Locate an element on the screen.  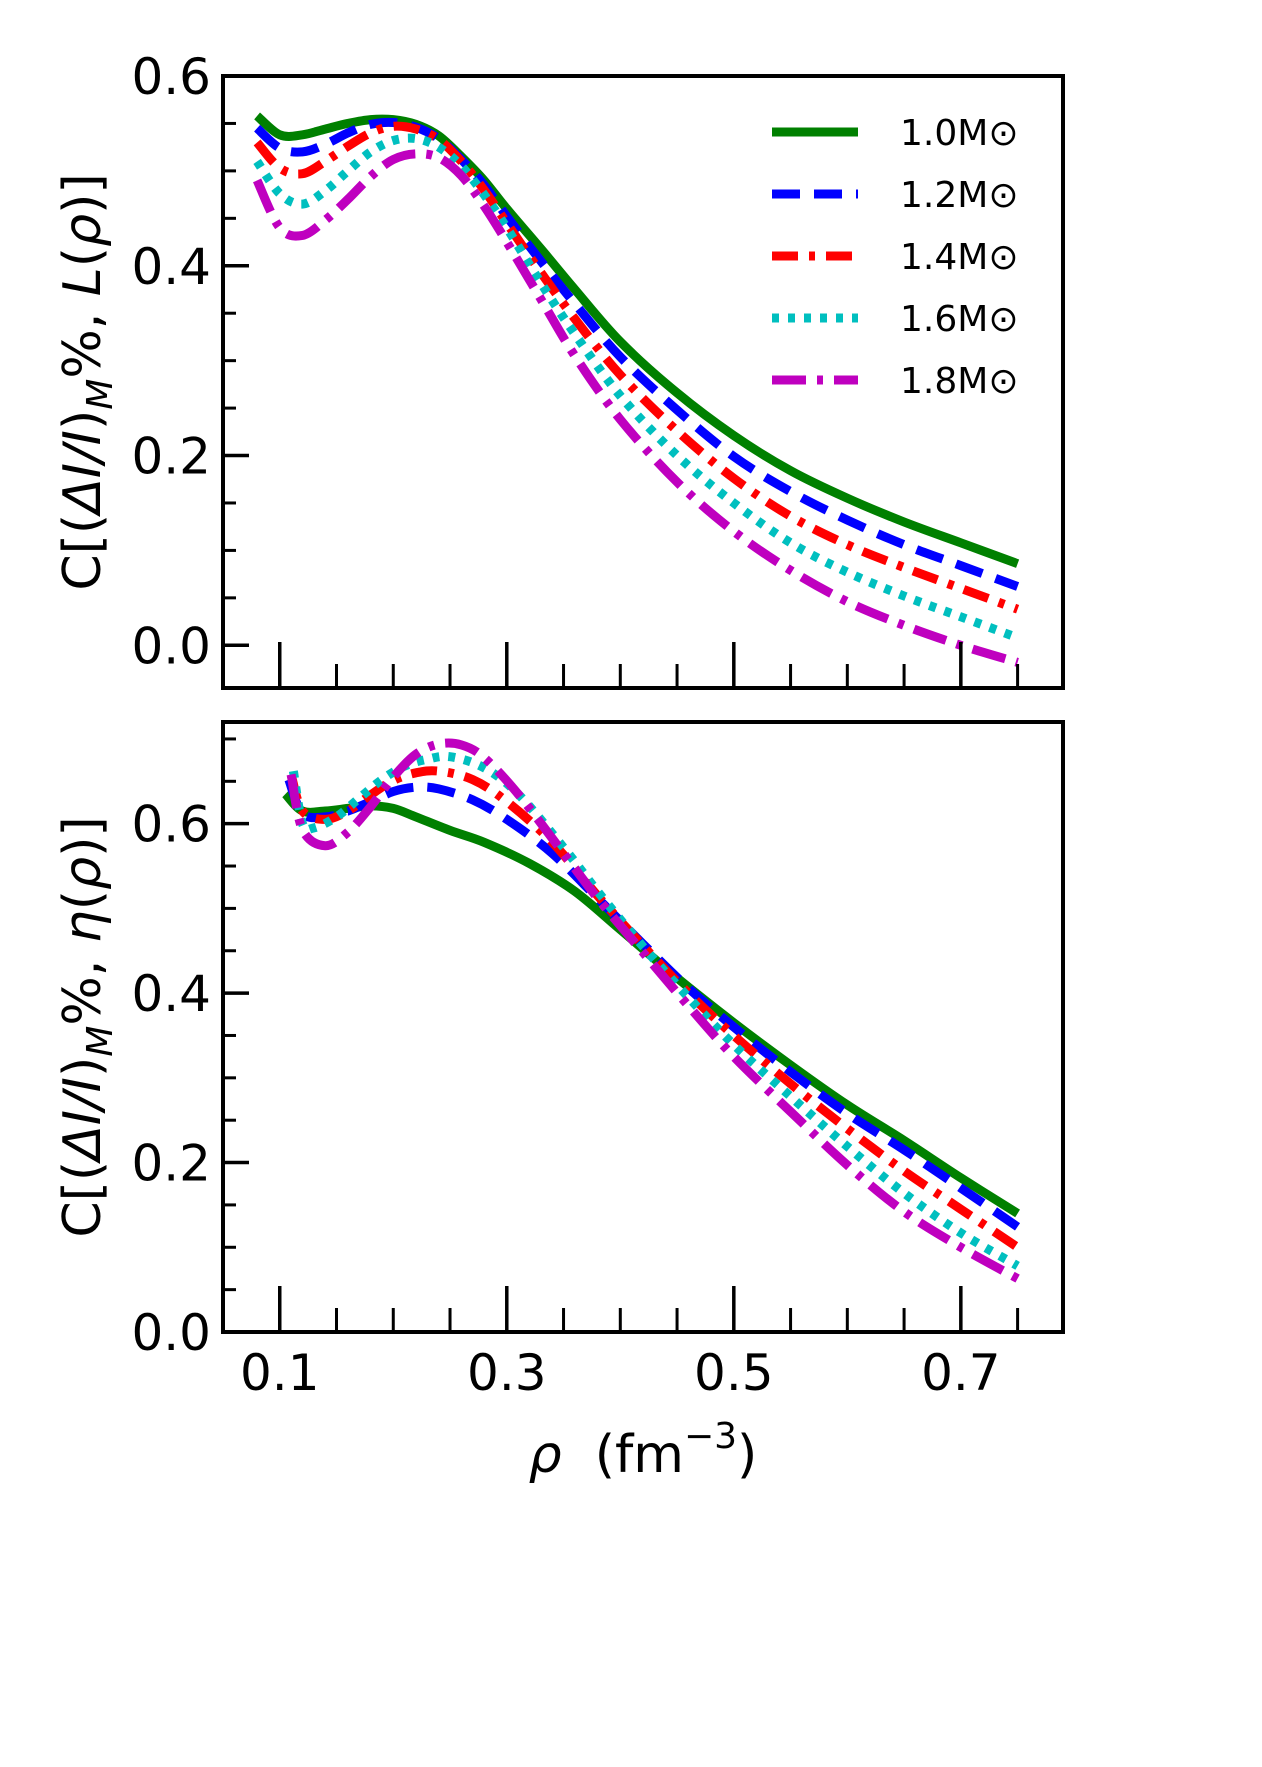
y-label-part: η is located at coordinates (83, 926).